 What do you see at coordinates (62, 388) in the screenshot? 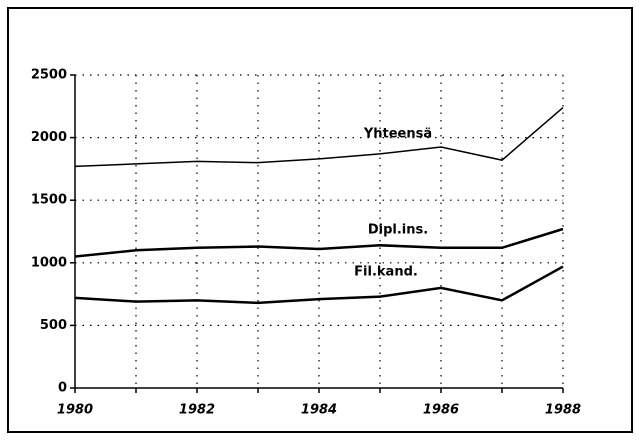
I see `y-tick-label: 0` at bounding box center [62, 388].